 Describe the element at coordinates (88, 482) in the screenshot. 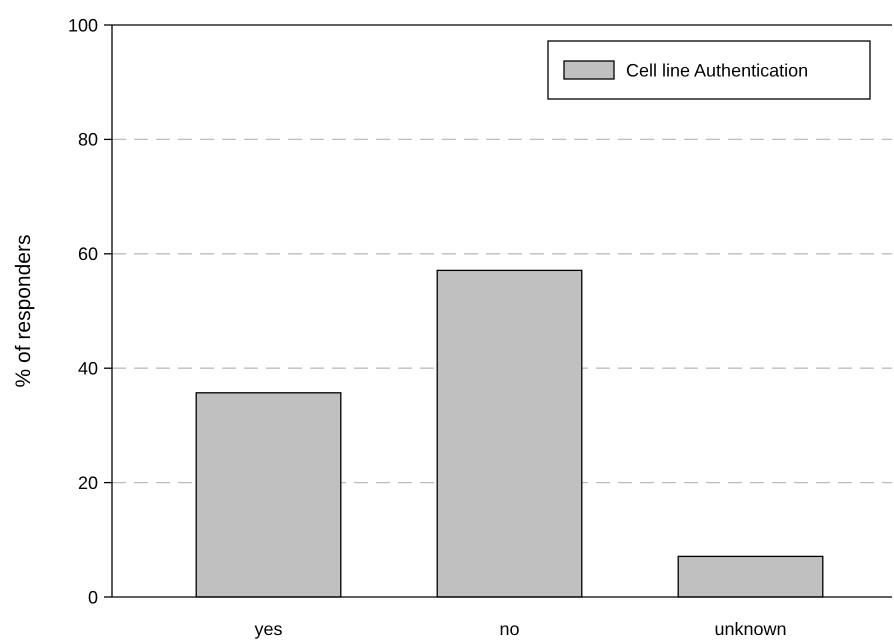

I see `y-tick-label: 20` at that location.